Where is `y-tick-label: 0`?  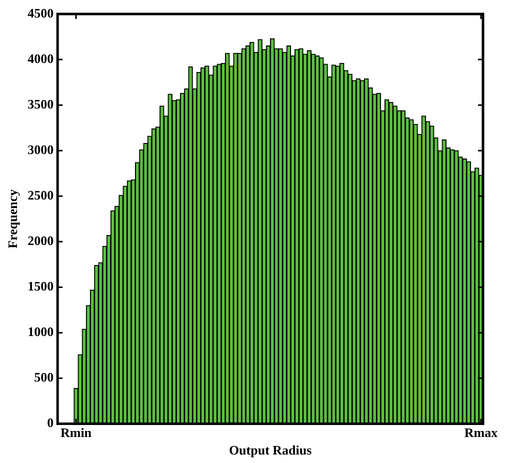 y-tick-label: 0 is located at coordinates (50, 422).